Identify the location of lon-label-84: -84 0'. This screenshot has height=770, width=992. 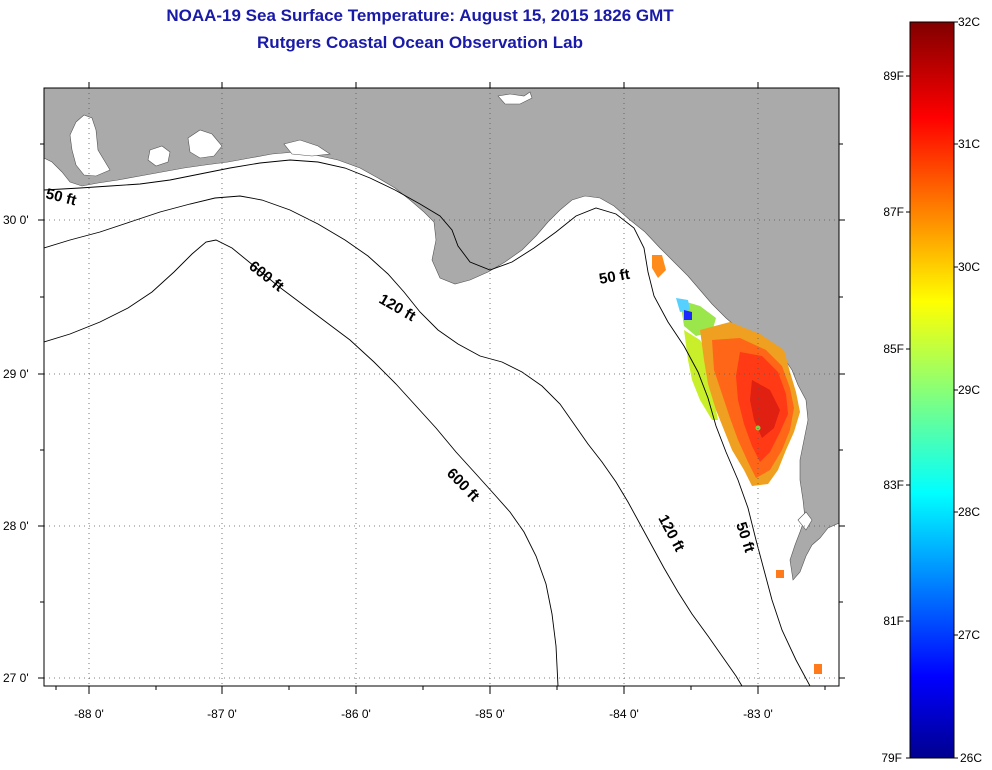
(624, 714).